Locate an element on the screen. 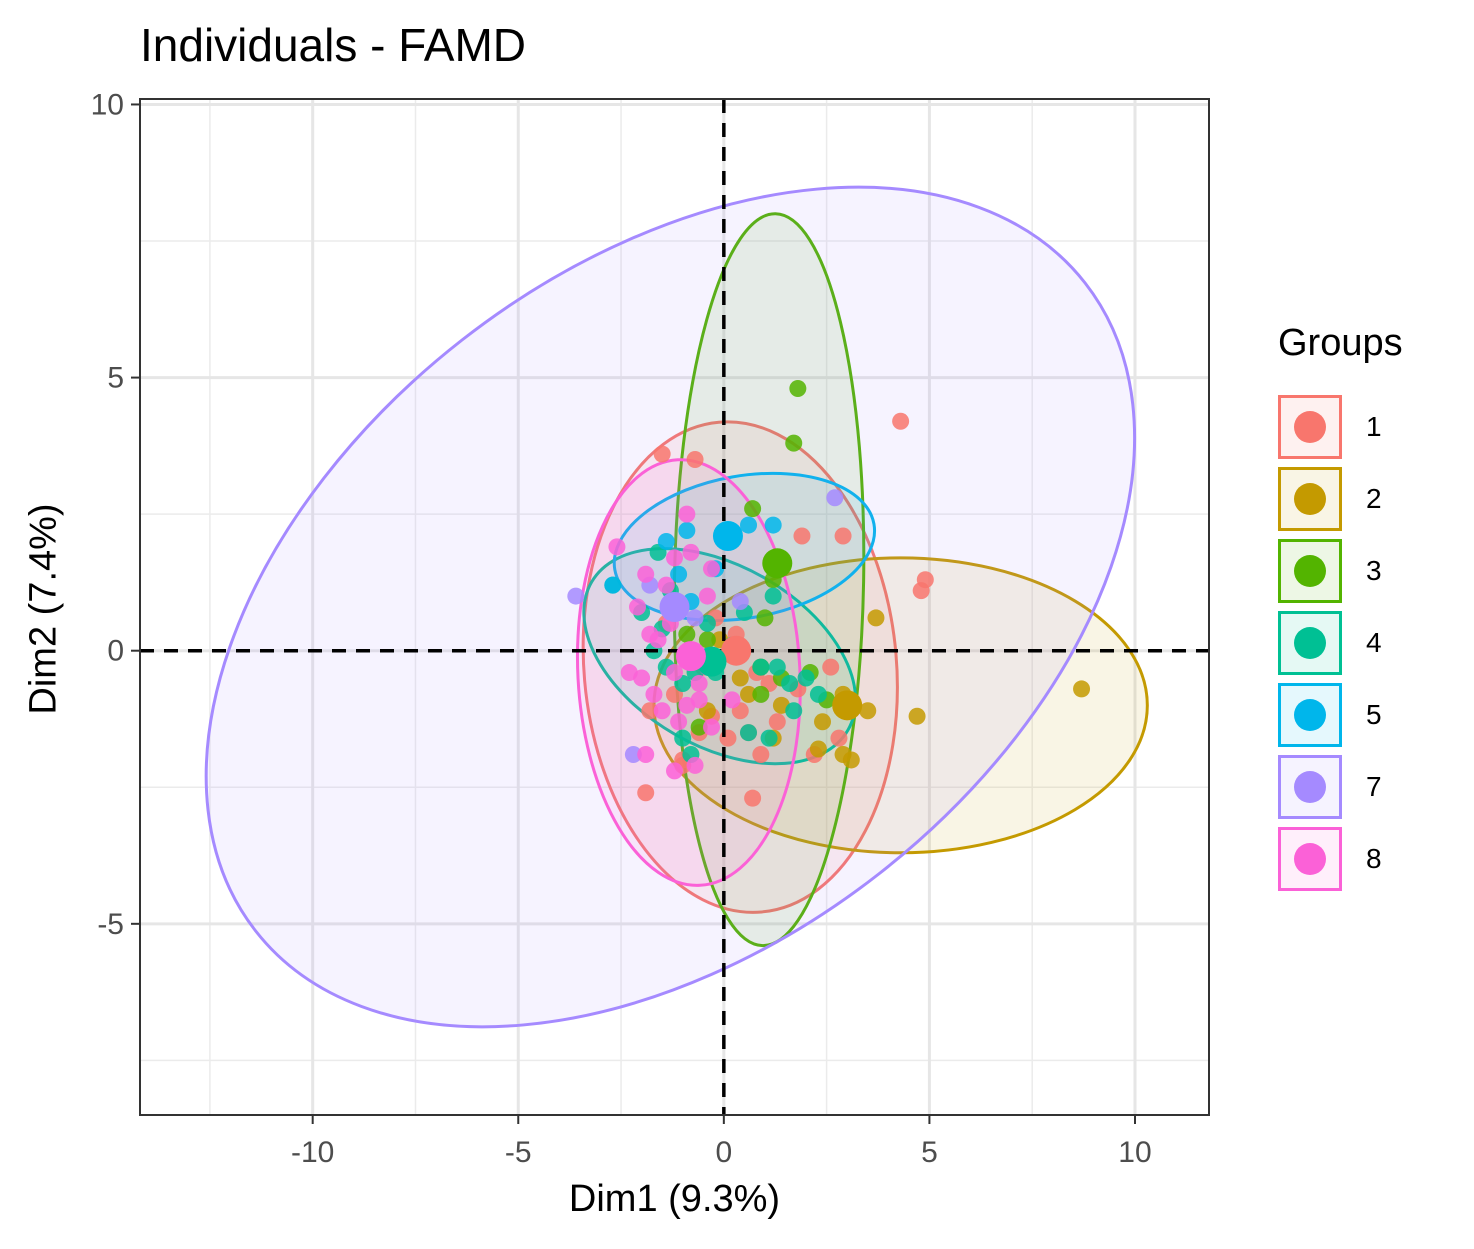  legend-item-group-5: 5 is located at coordinates (1340, 715).